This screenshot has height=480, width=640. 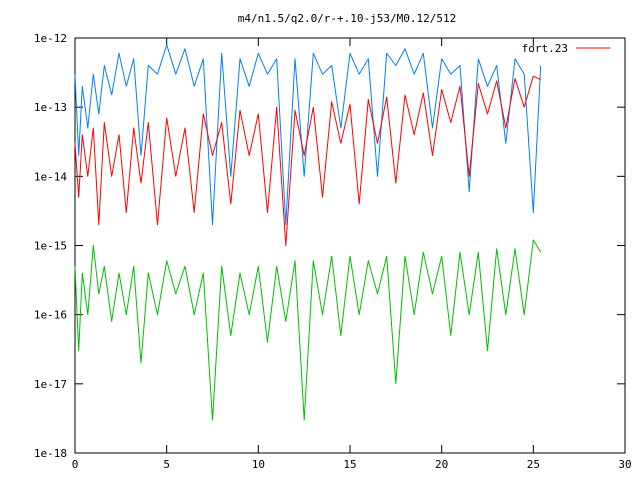 What do you see at coordinates (347, 18) in the screenshot?
I see `chart-title: m4/n1.5/q2.0/r-+.10-j53/M0.12/512` at bounding box center [347, 18].